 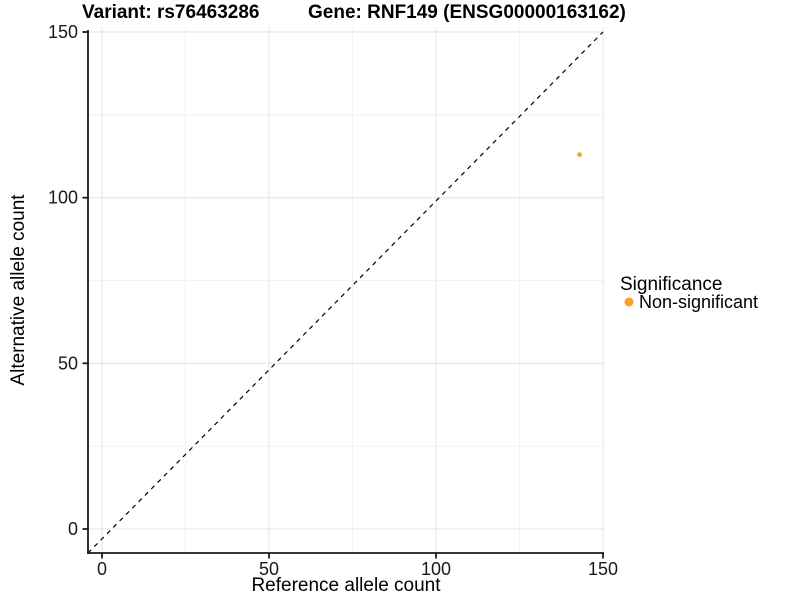 I want to click on y-axis-title: Alternative allele count, so click(x=18, y=290).